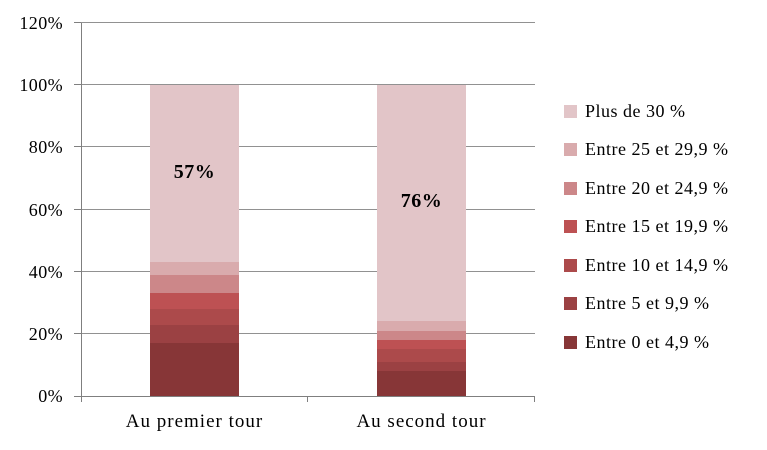 The width and height of the screenshot is (767, 450). I want to click on legend-item: Entre 15 et 19,9 %, so click(646, 227).